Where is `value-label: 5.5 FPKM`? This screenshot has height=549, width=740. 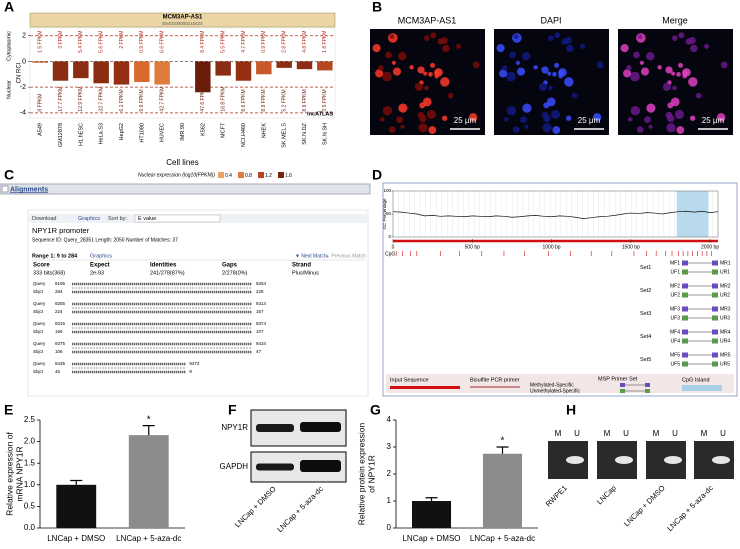 value-label: 5.5 FPKM is located at coordinates (223, 42).